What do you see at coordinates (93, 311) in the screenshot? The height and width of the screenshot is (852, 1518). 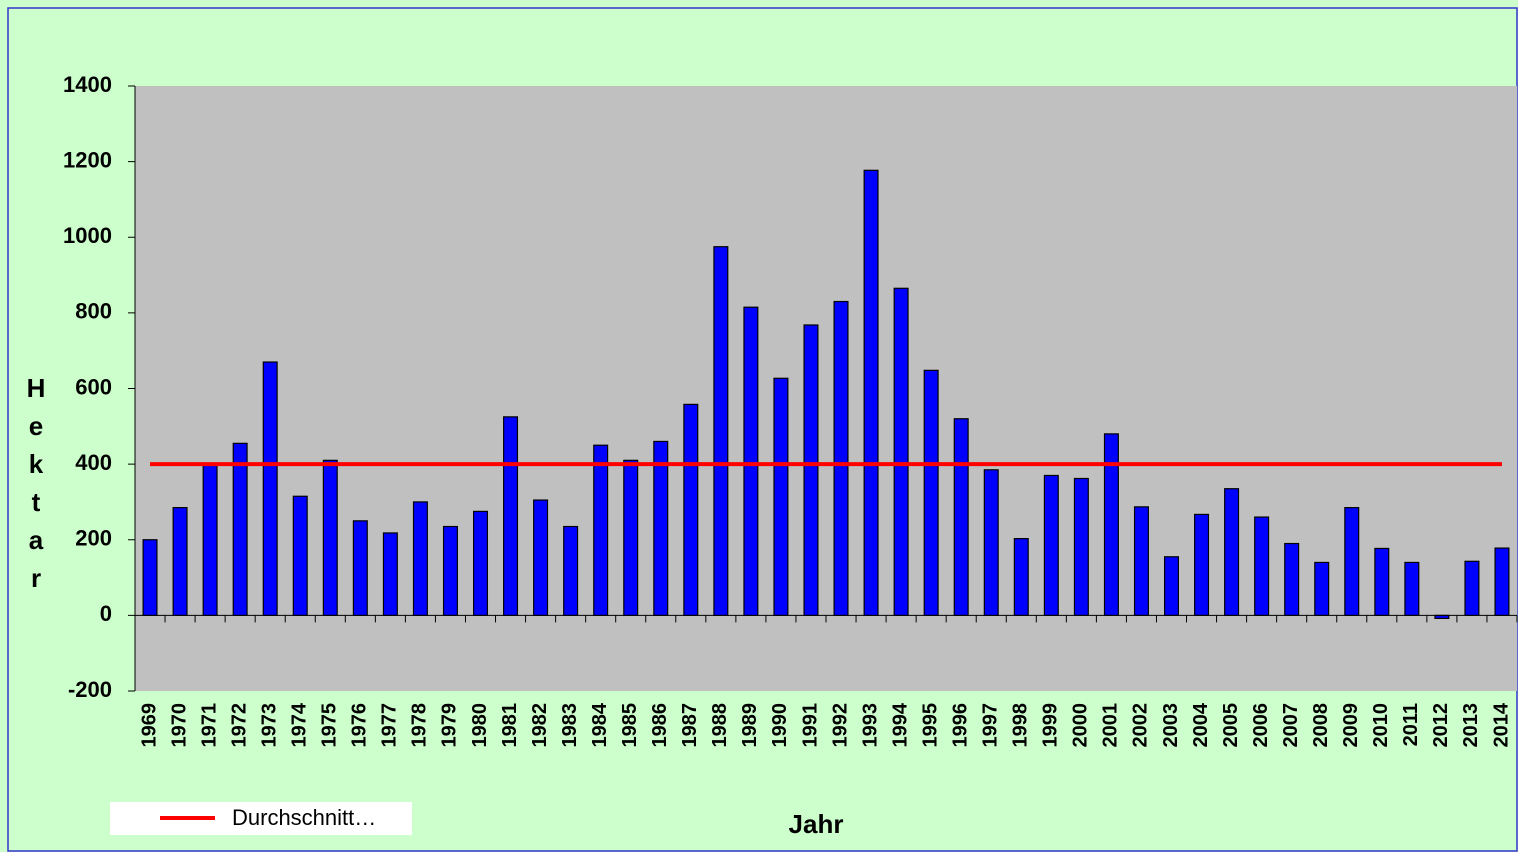 I see `y-tick-label: 800` at bounding box center [93, 311].